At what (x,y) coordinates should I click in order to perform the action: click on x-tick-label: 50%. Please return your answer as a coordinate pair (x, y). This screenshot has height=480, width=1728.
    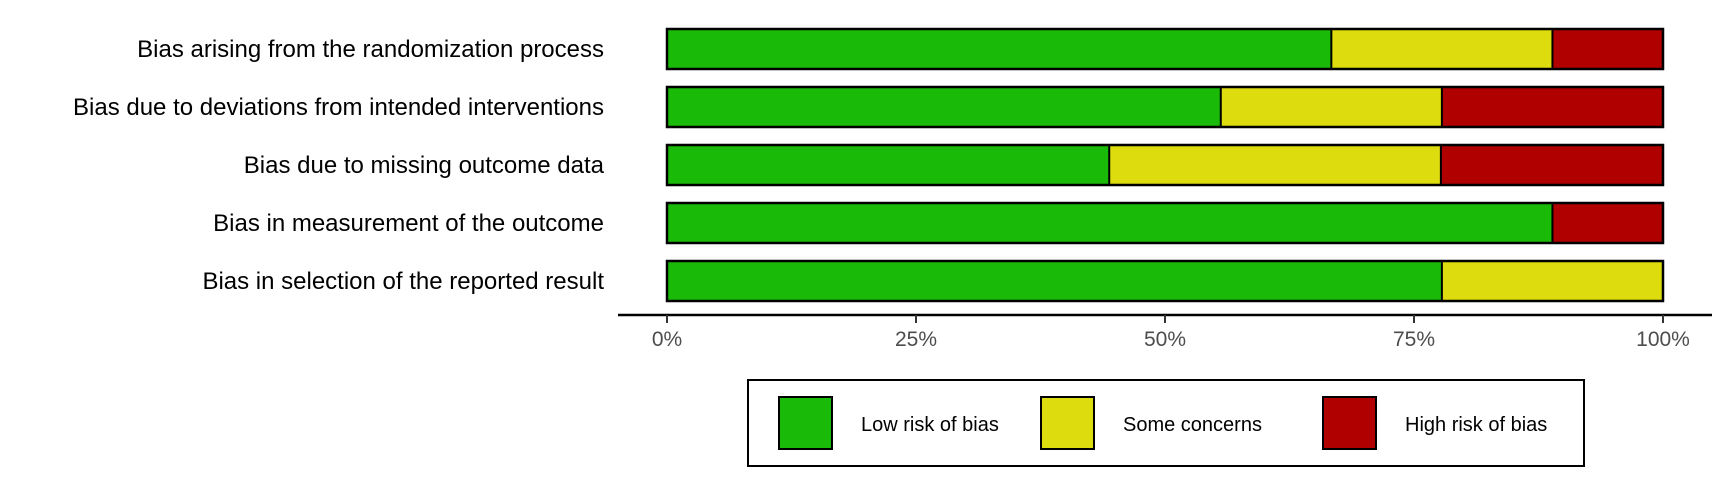
    Looking at the image, I should click on (1165, 339).